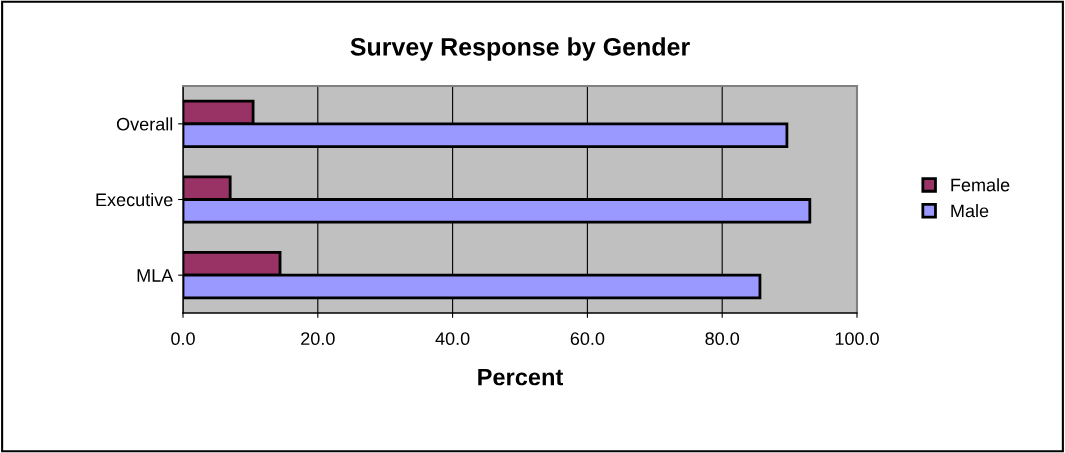  Describe the element at coordinates (857, 339) in the screenshot. I see `x-tick-label: 100.0` at that location.